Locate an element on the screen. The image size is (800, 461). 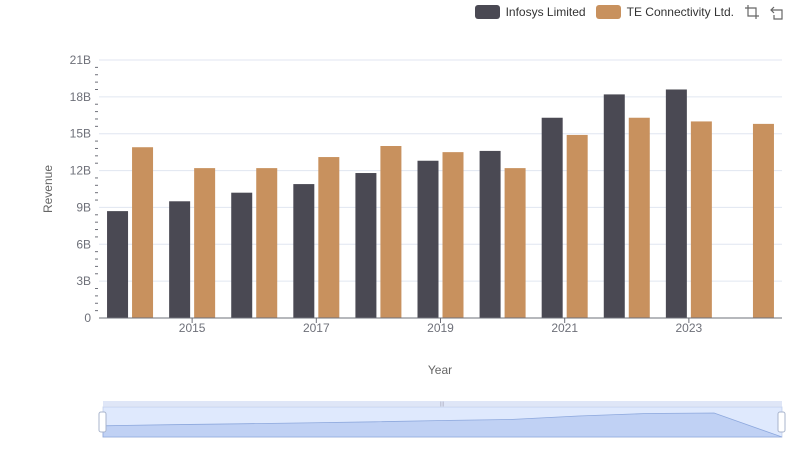
bar-te-2014 is located at coordinates (143, 232).